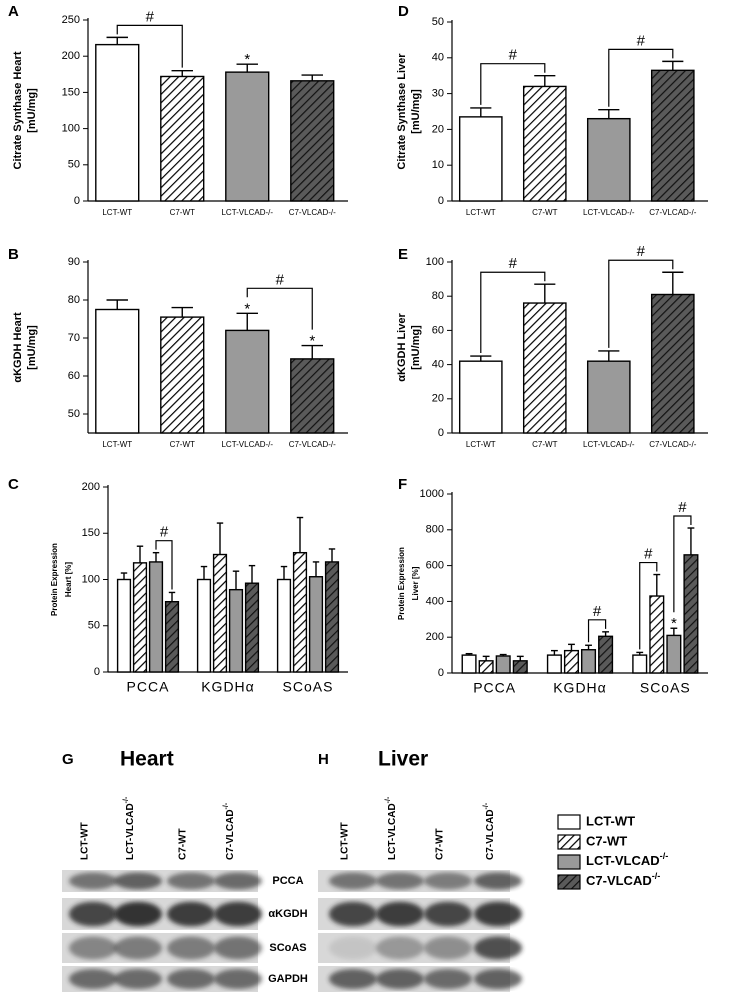 This screenshot has width=730, height=1002. I want to click on legend-label: C7-VLCAD-/-, so click(623, 879).